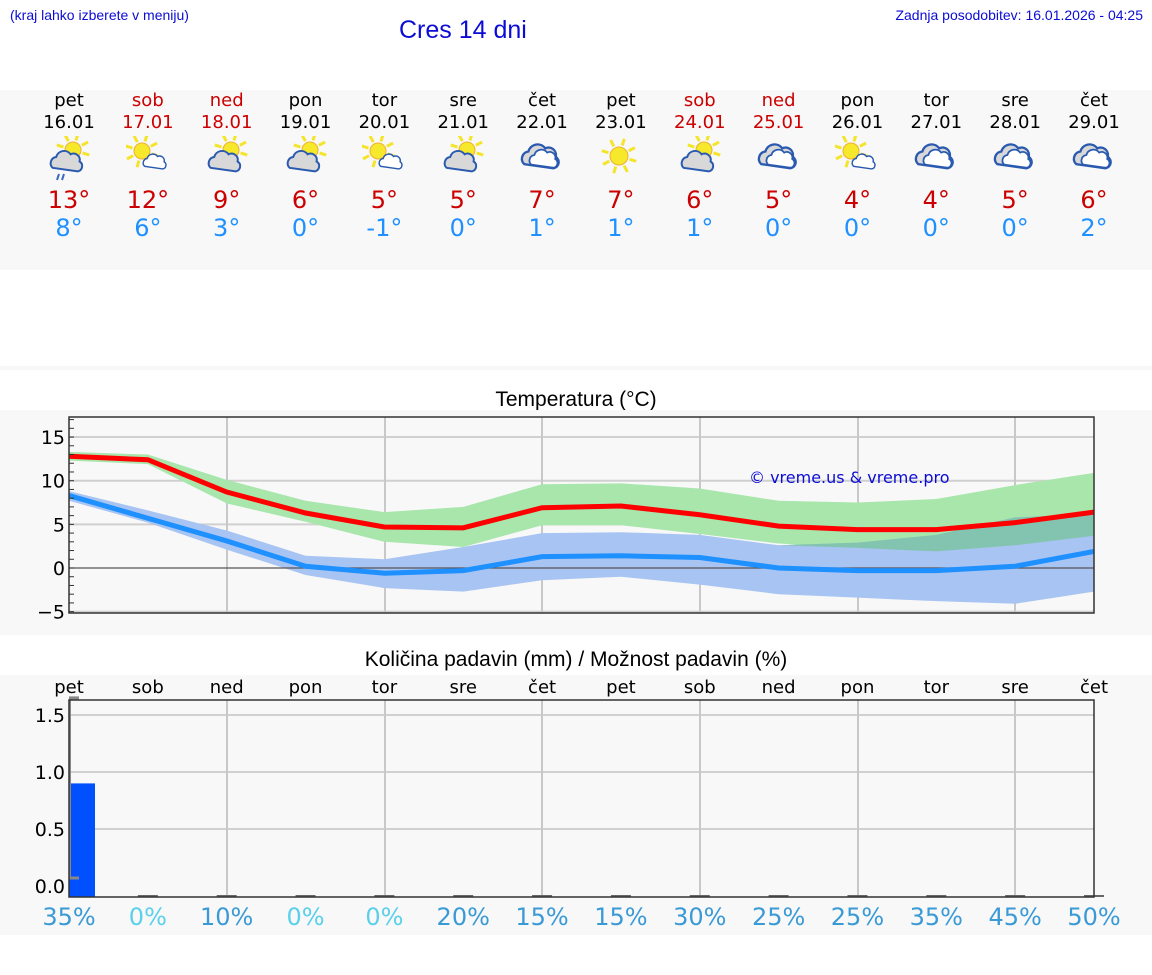  Describe the element at coordinates (936, 200) in the screenshot. I see `max-temperature: 4°` at that location.